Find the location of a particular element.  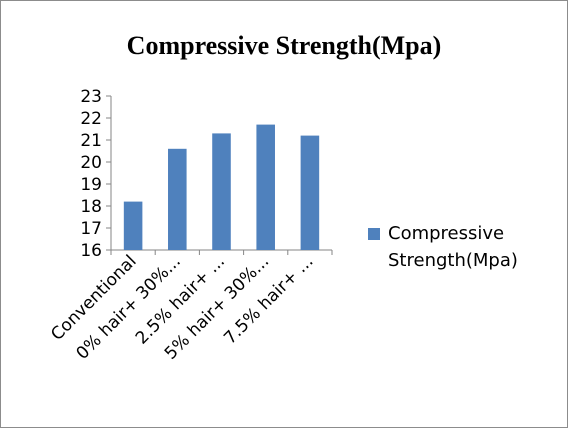

y-tick-label: 16 is located at coordinates (91, 251).